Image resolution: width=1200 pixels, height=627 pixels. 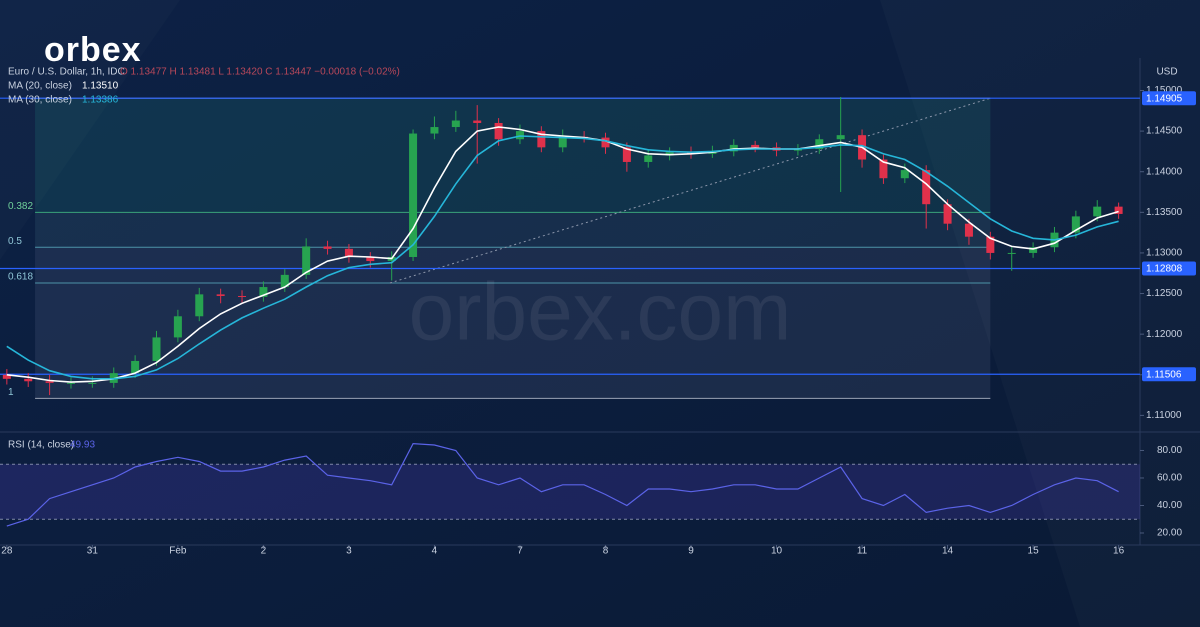 What do you see at coordinates (862, 551) in the screenshot?
I see `x-tick-label: 11` at bounding box center [862, 551].